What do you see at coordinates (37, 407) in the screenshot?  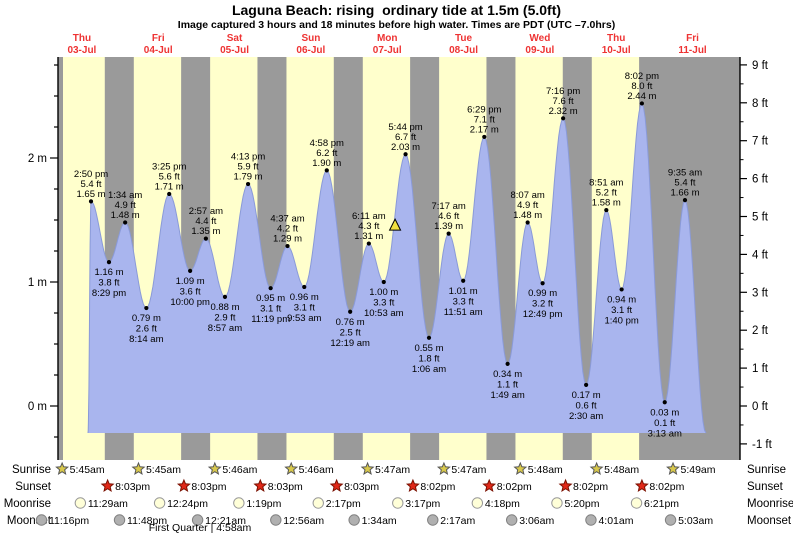 I see `left-axis-label: 0 m` at bounding box center [37, 407].